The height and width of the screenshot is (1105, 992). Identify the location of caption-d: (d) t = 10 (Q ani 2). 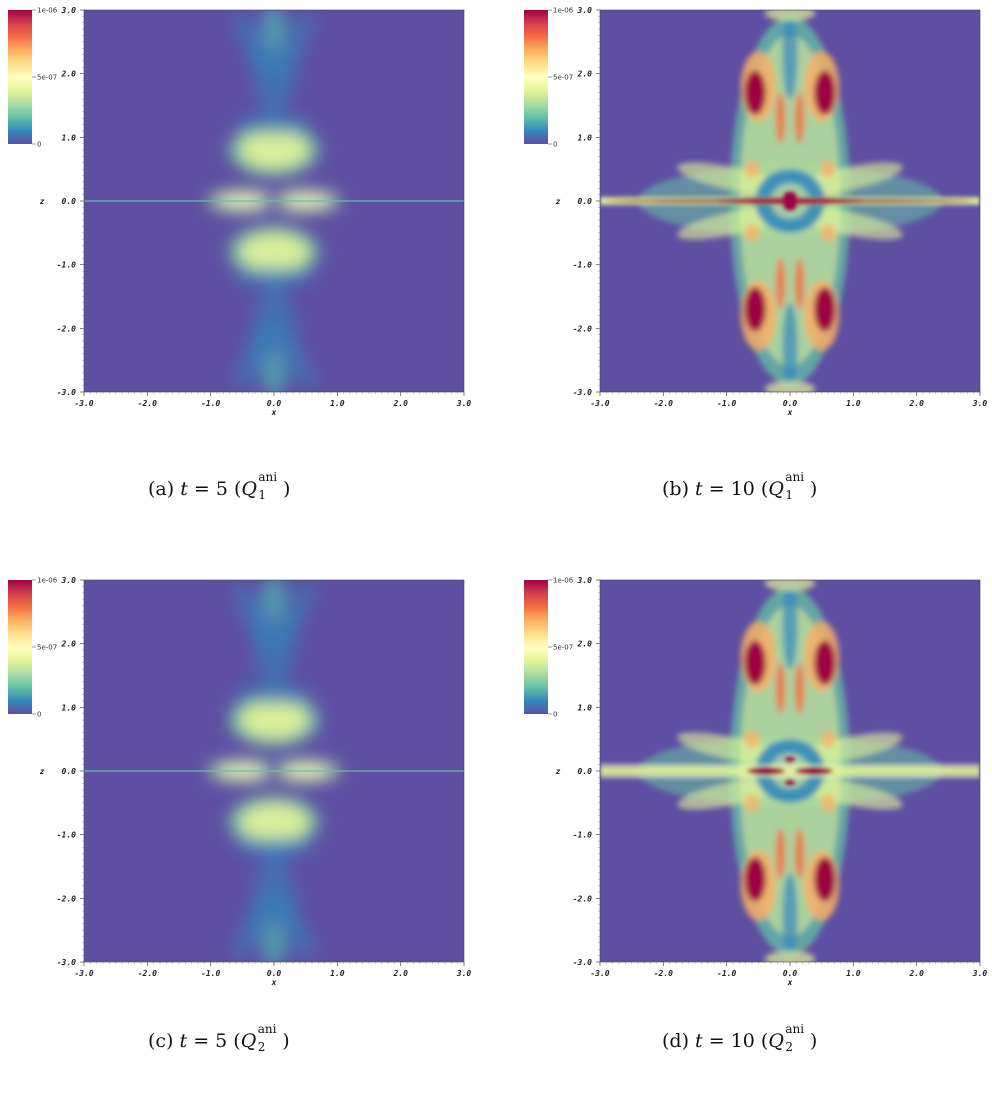
(740, 1038).